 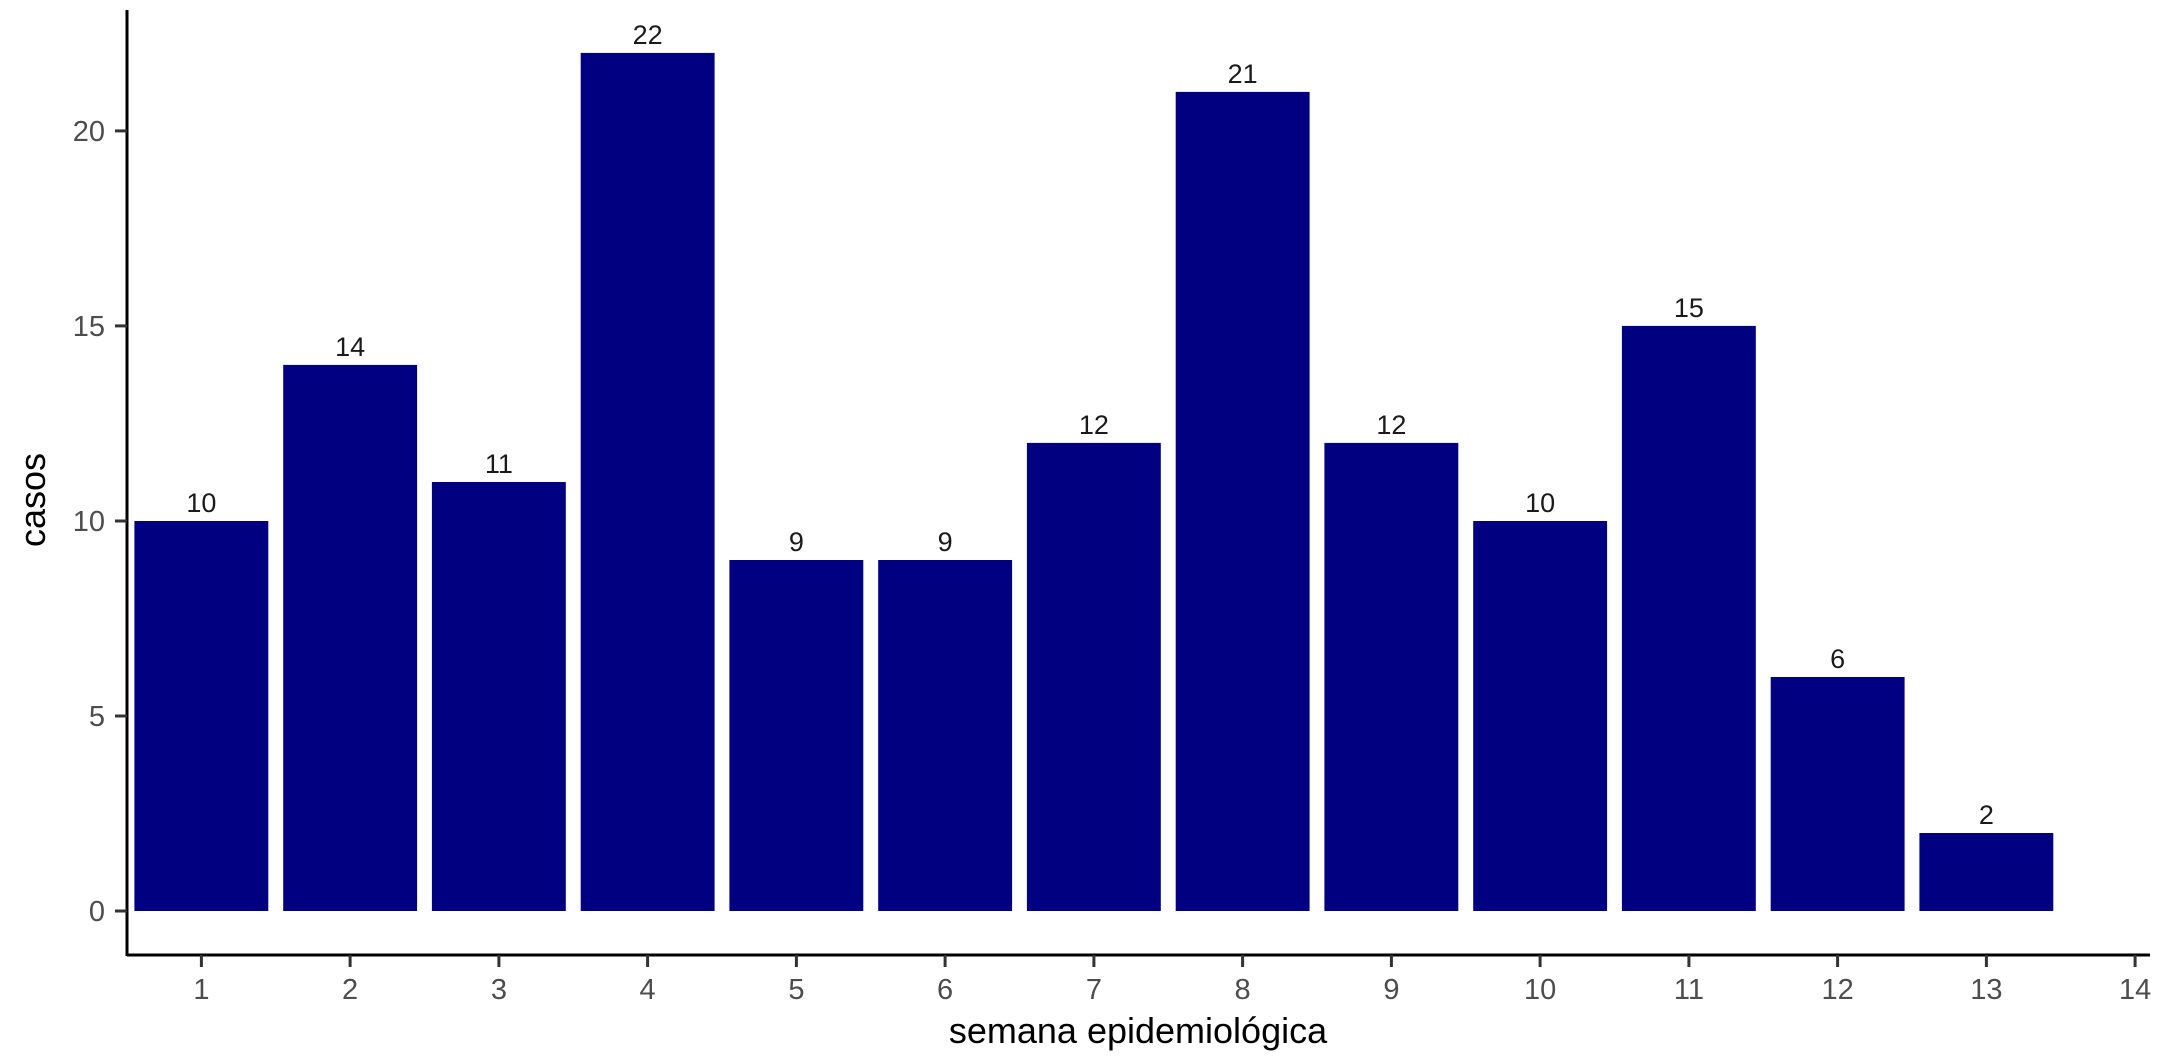 I want to click on data-label-week-1: 10, so click(x=201, y=503).